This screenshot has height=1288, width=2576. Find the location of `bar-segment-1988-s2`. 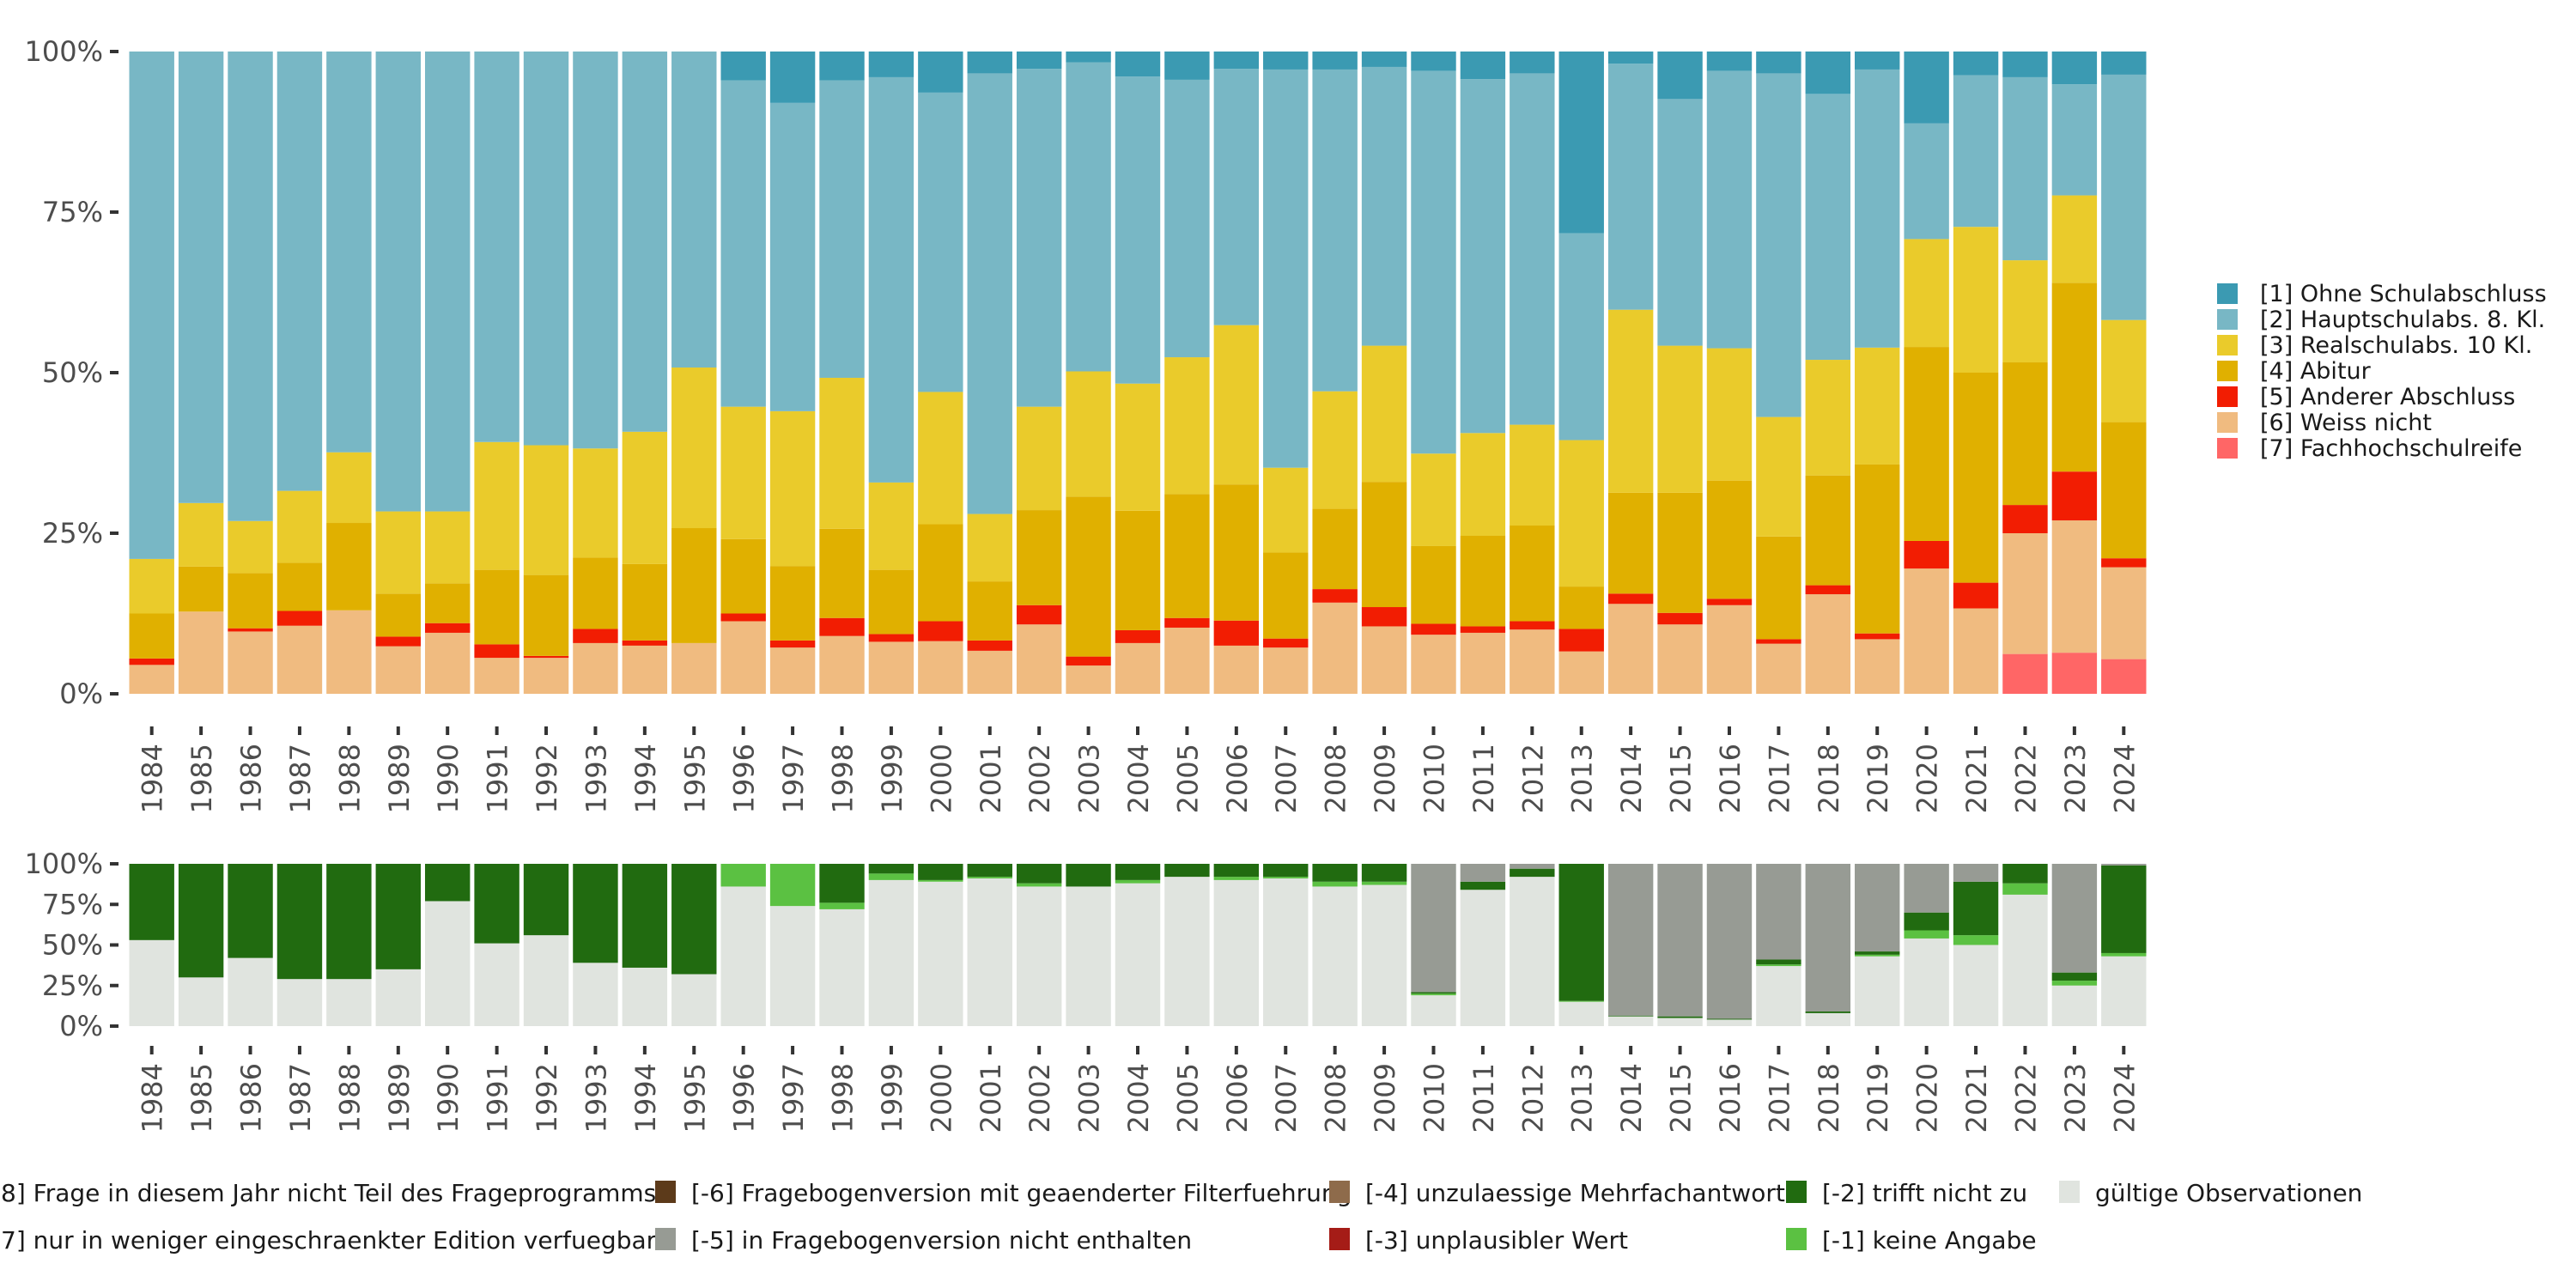

bar-segment-1988-s2 is located at coordinates (349, 922).